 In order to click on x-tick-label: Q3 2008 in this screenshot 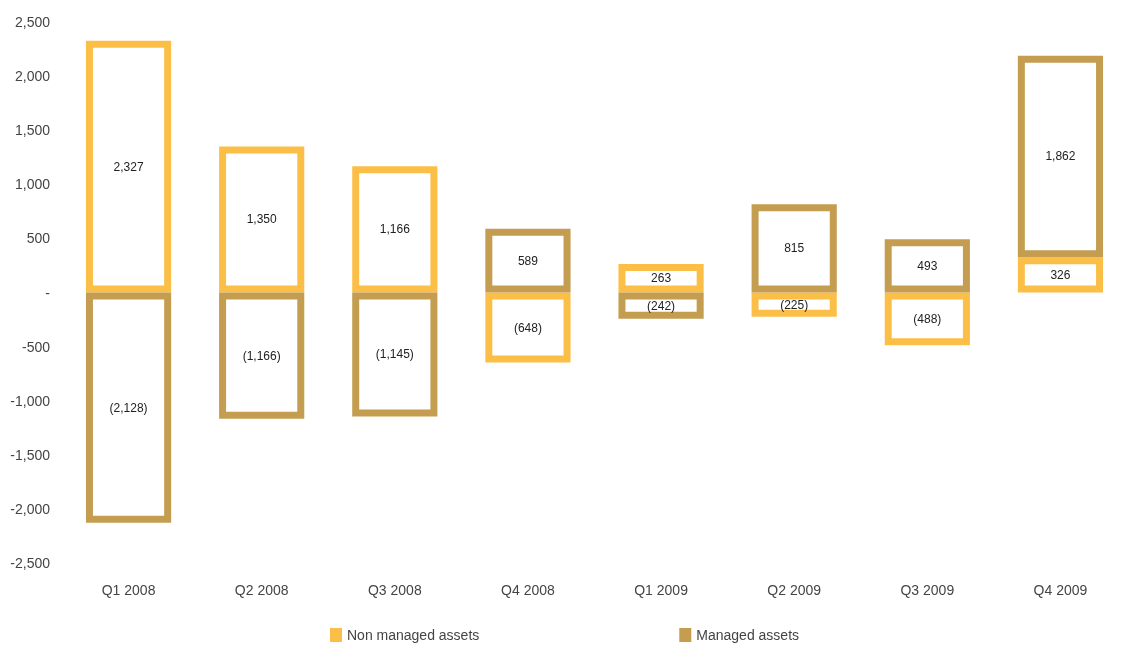, I will do `click(394, 590)`.